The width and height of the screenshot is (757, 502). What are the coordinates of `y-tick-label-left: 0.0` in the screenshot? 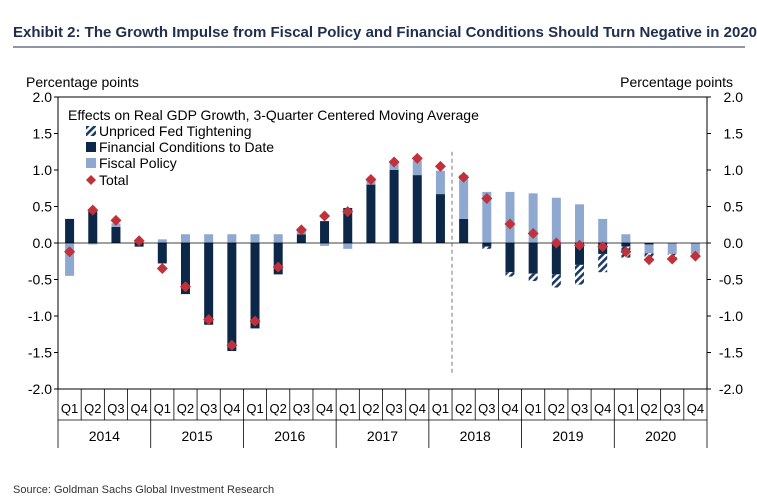 It's located at (43, 243).